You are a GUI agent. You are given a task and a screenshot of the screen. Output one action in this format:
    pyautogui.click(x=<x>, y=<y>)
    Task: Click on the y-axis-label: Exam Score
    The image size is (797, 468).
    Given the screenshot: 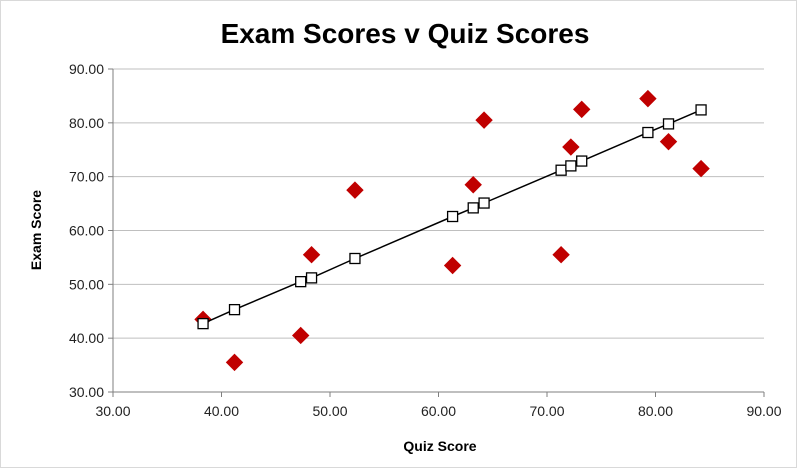 What is the action you would take?
    pyautogui.click(x=36, y=230)
    